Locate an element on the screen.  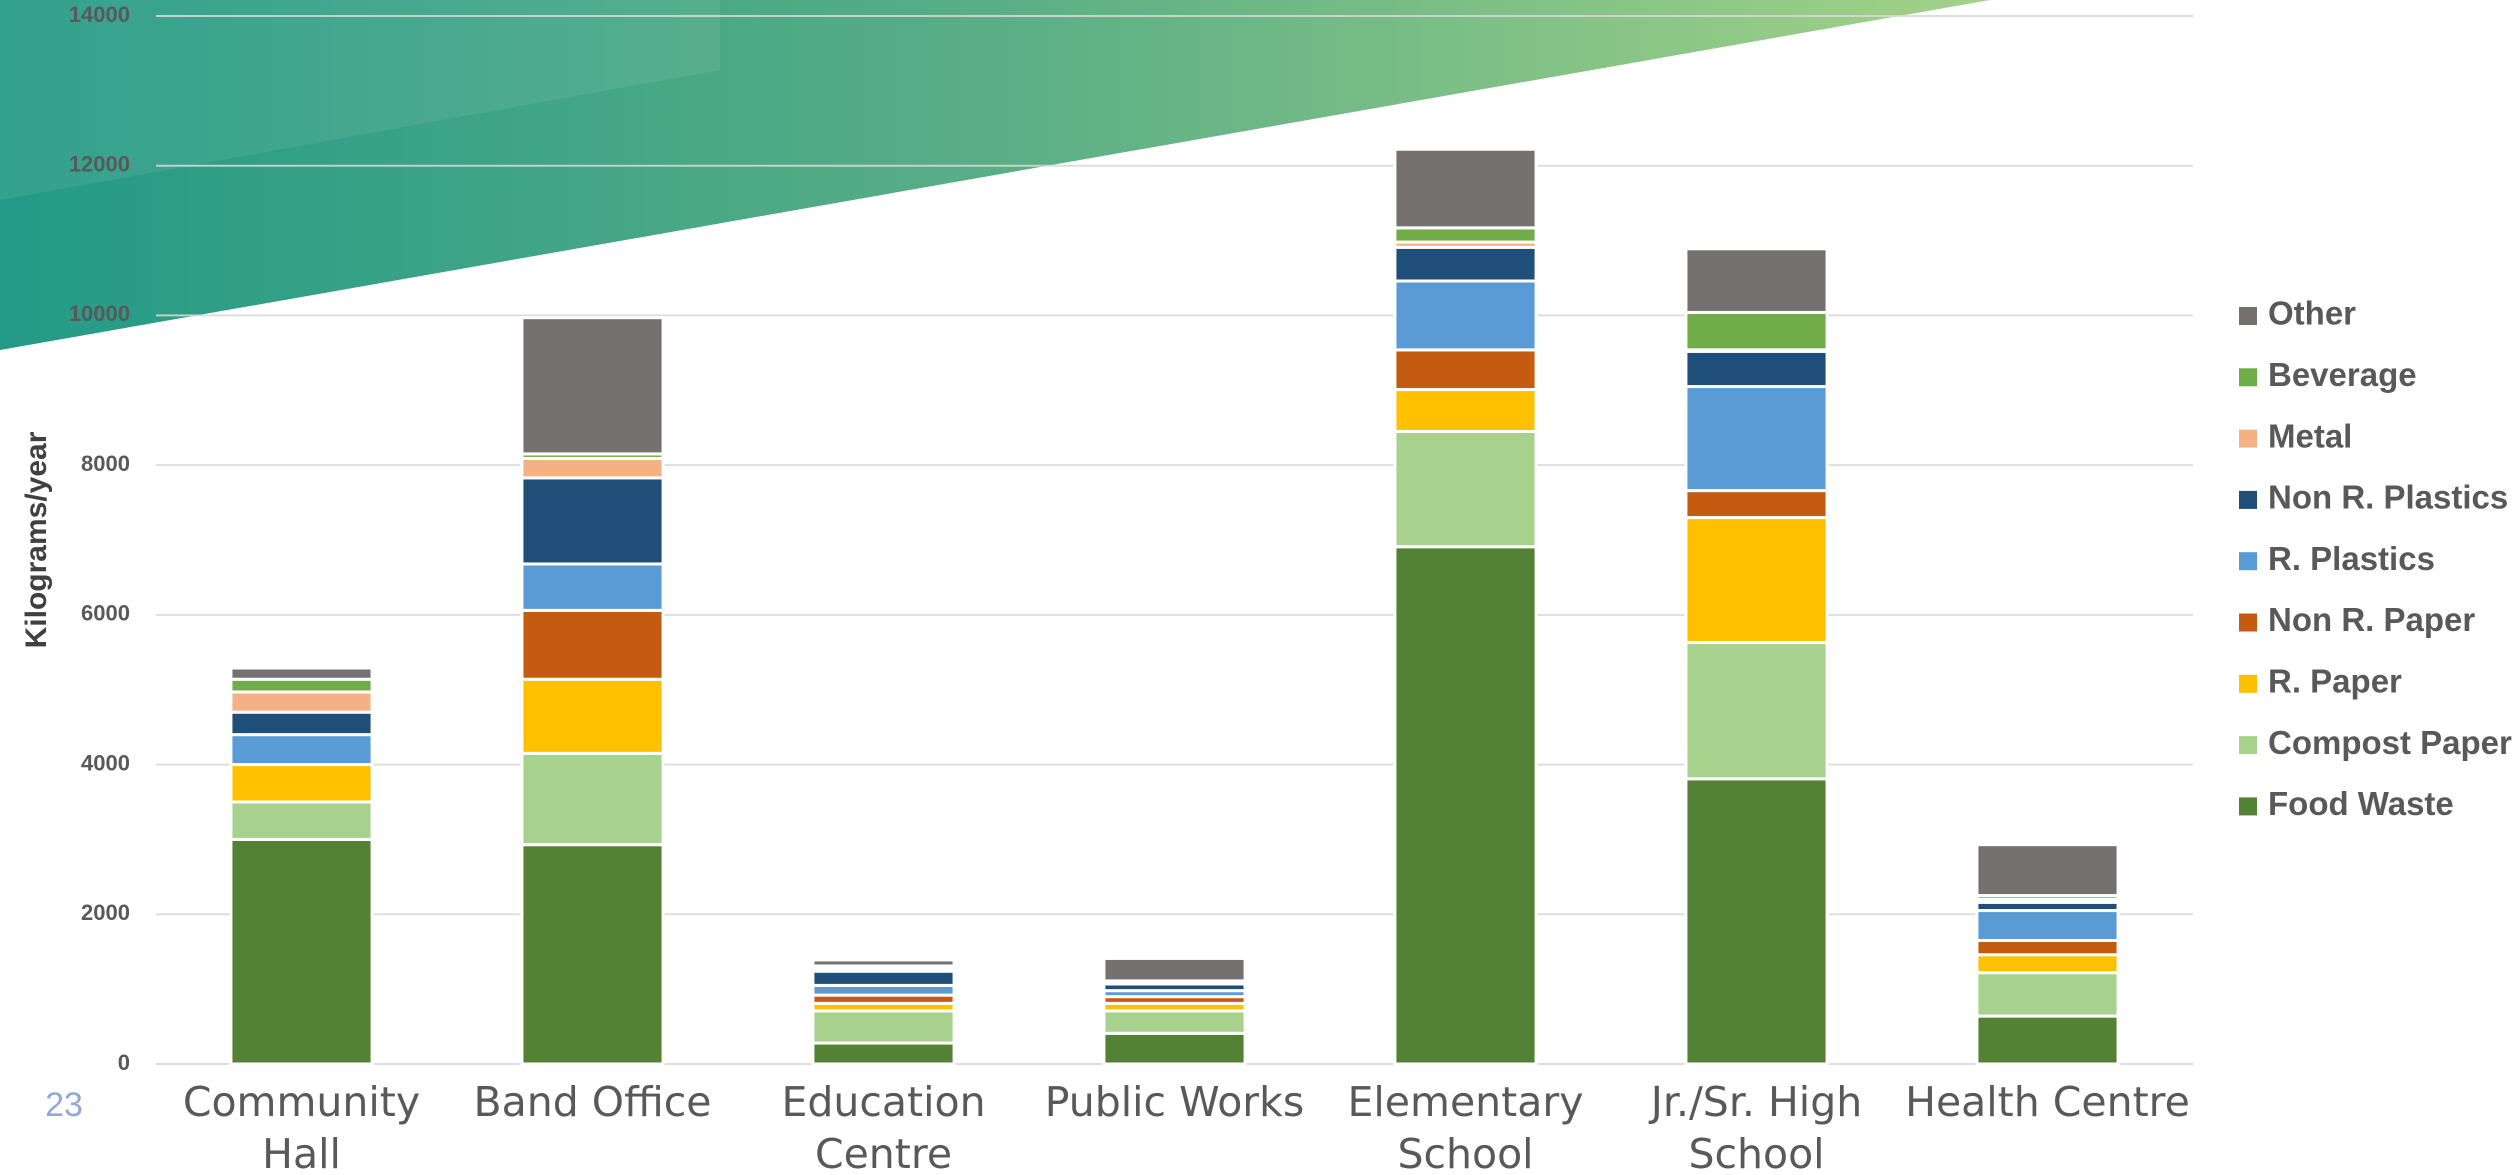
legend-label: Metal is located at coordinates (2310, 435).